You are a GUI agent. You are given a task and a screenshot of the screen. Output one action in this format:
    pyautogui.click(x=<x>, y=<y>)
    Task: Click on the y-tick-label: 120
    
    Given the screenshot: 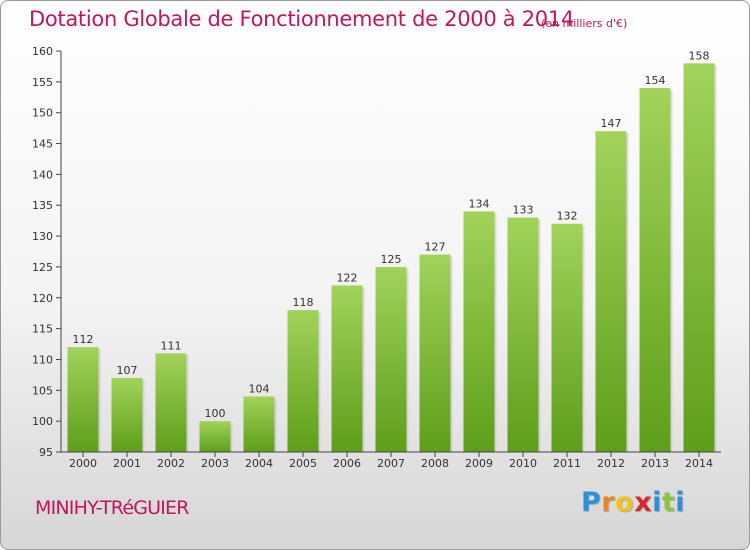 What is the action you would take?
    pyautogui.click(x=42, y=298)
    